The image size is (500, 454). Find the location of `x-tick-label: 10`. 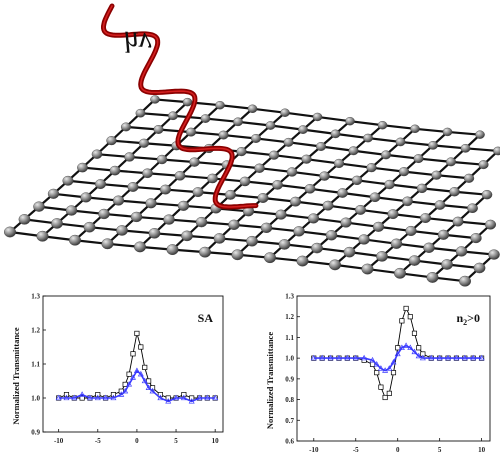

x-tick-label: 10 is located at coordinates (216, 441).